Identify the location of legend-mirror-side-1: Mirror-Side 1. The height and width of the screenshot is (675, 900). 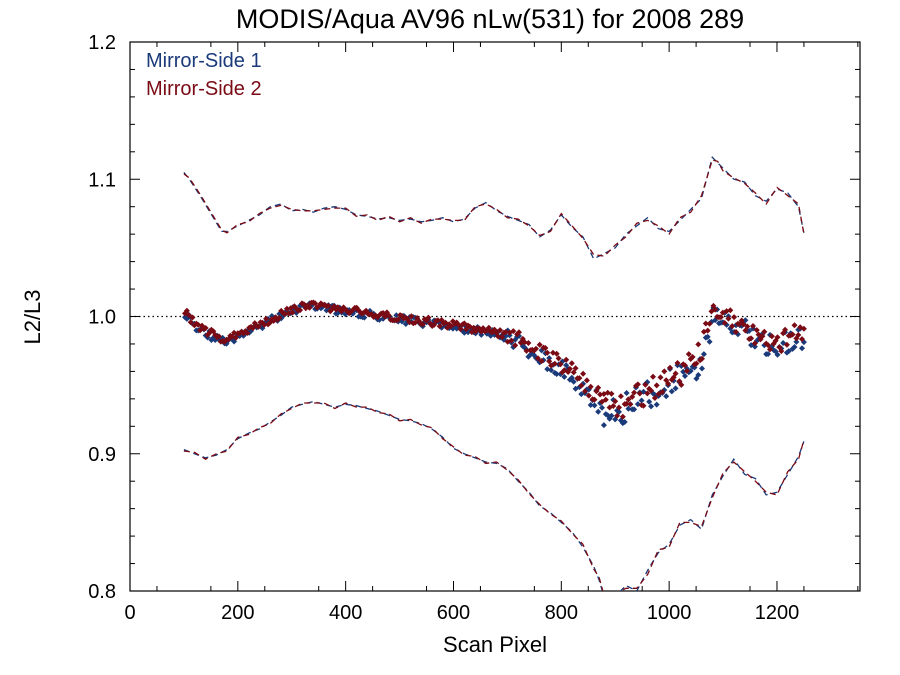
(204, 61).